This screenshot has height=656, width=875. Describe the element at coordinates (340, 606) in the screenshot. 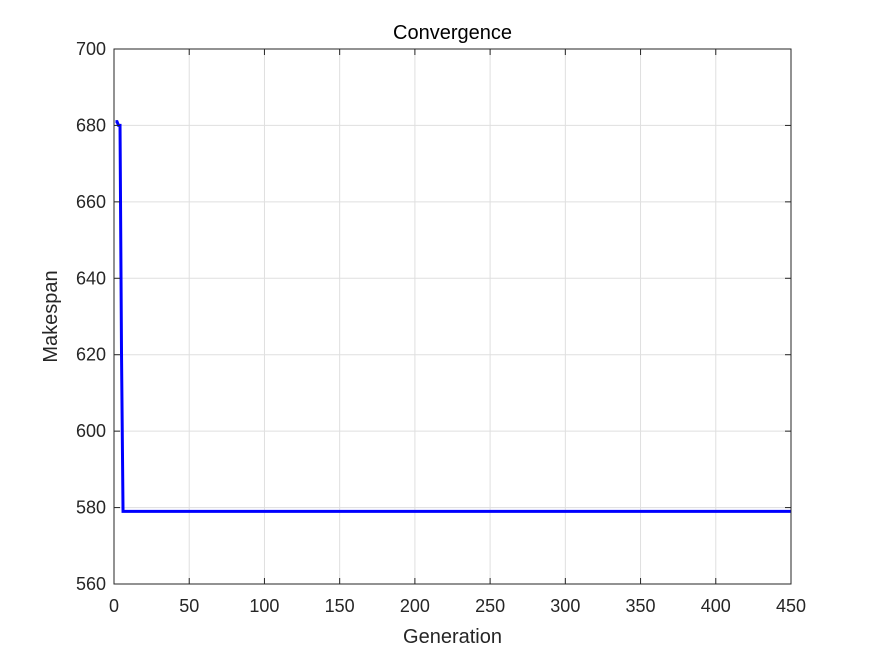

I see `x-tick-label: 150` at that location.